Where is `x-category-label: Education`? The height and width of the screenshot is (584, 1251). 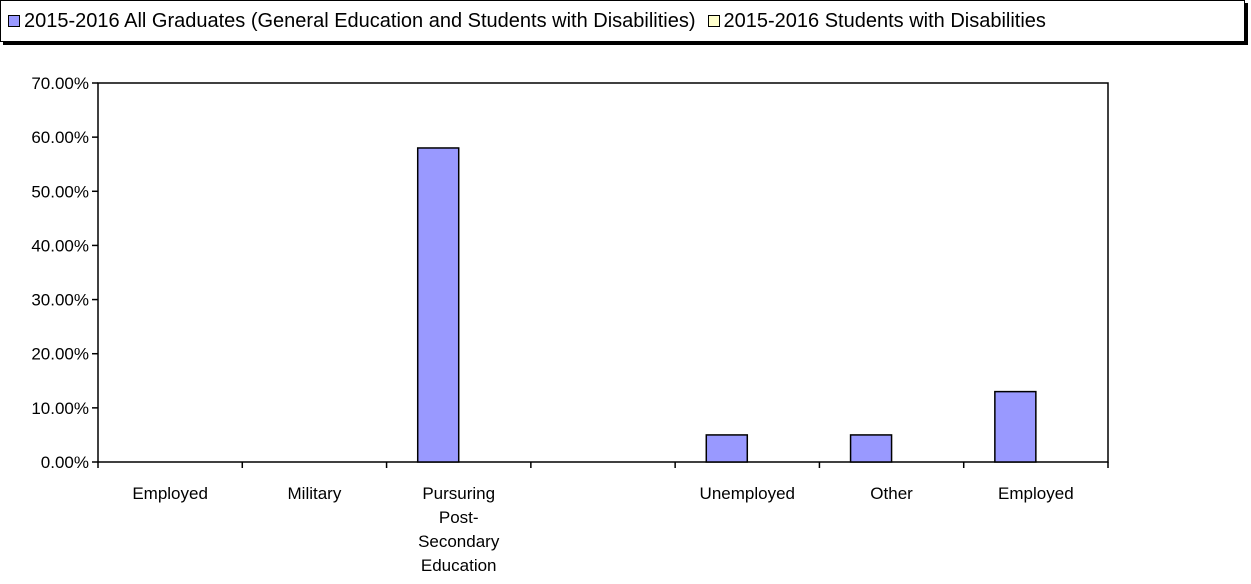
x-category-label: Education is located at coordinates (459, 565).